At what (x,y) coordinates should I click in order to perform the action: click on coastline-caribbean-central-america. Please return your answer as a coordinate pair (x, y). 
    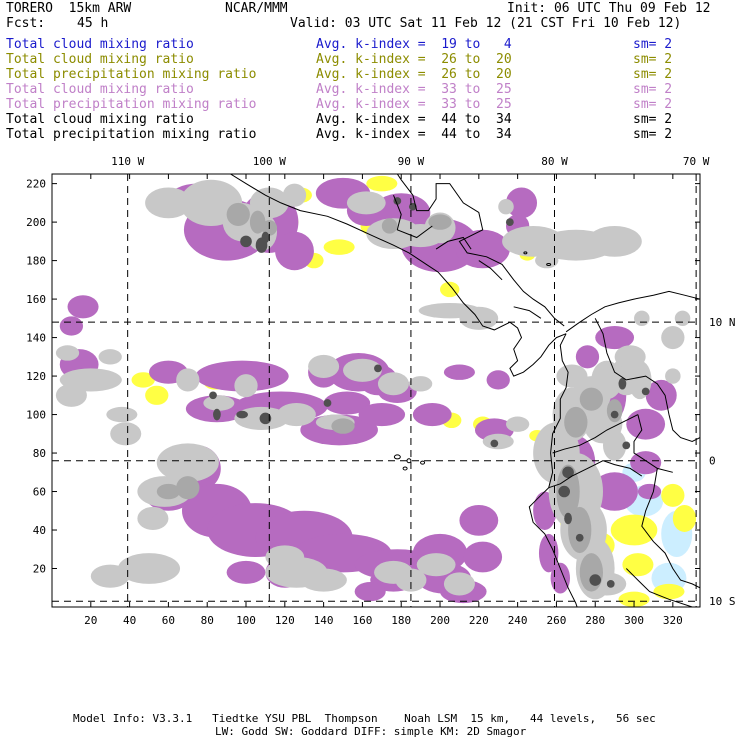
    Looking at the image, I should click on (480, 250).